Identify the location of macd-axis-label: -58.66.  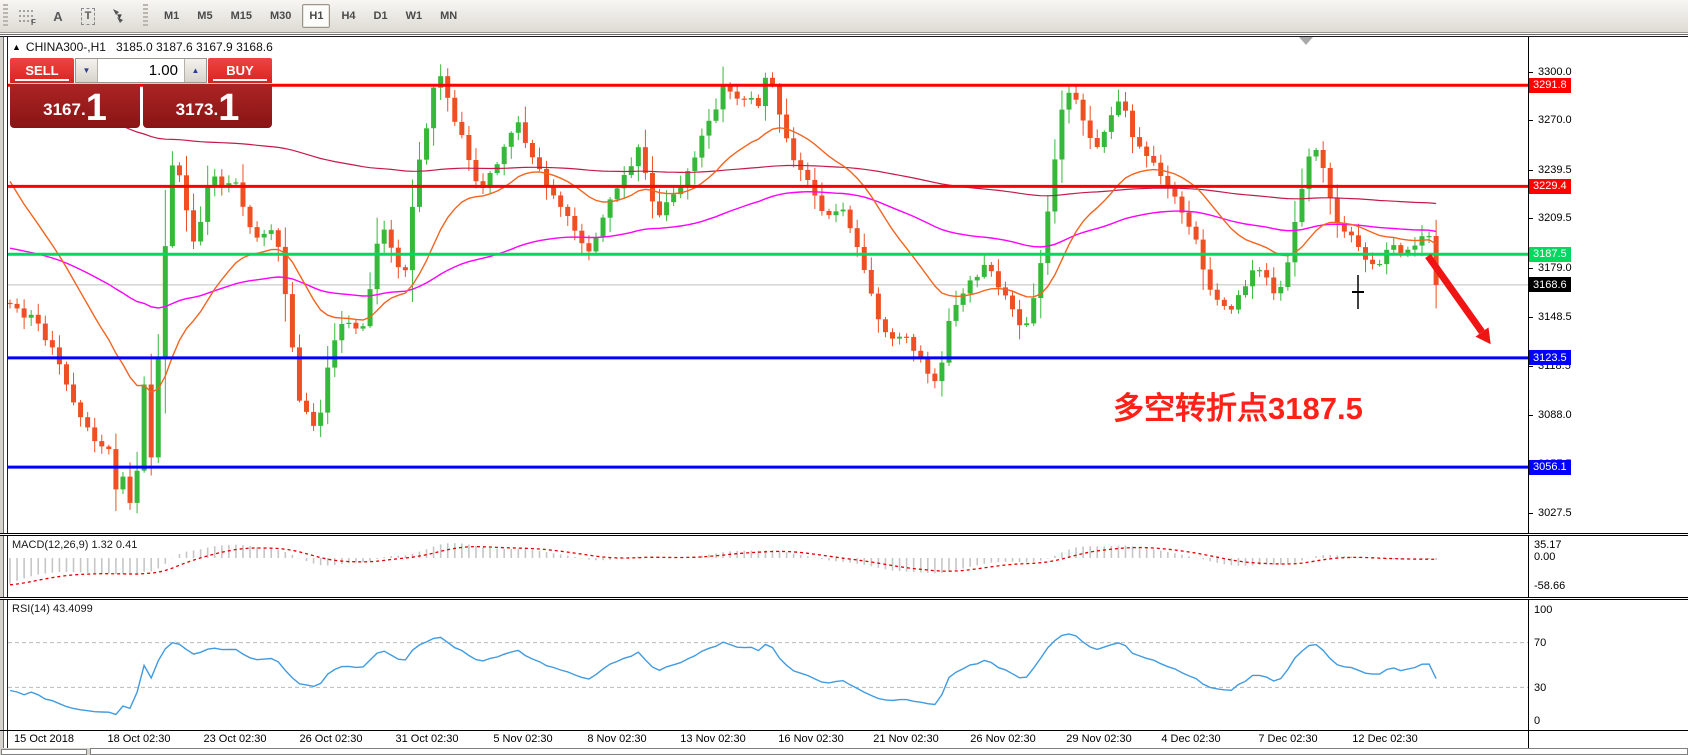
(1550, 586).